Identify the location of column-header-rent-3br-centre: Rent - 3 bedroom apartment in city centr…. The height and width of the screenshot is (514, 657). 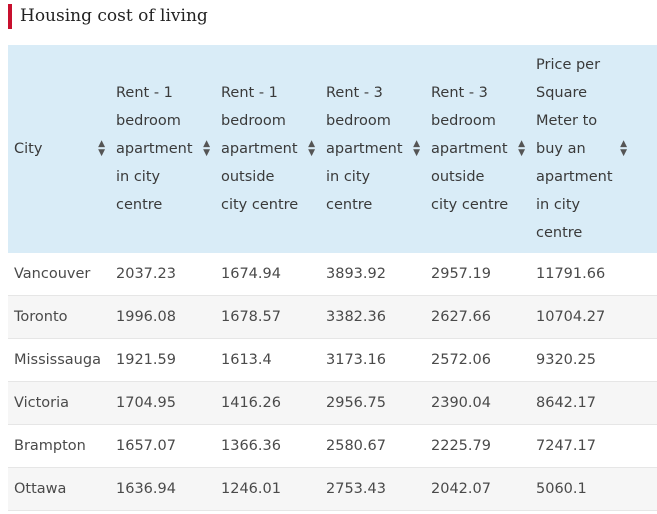
(372, 149).